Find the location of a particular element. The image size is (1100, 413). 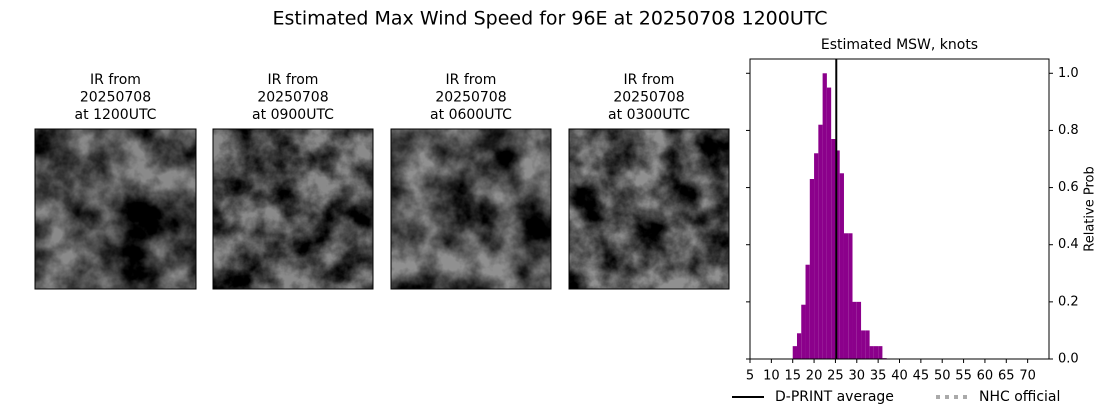

x-tick-label: 20 is located at coordinates (814, 376).